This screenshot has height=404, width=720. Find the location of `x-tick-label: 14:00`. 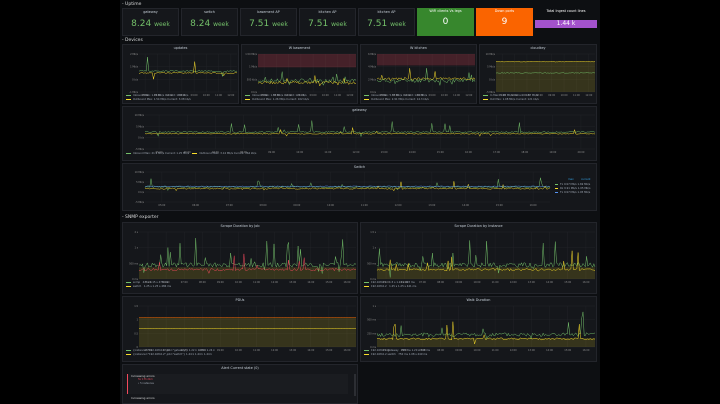

x-tick-label: 14:00 is located at coordinates (310, 282).